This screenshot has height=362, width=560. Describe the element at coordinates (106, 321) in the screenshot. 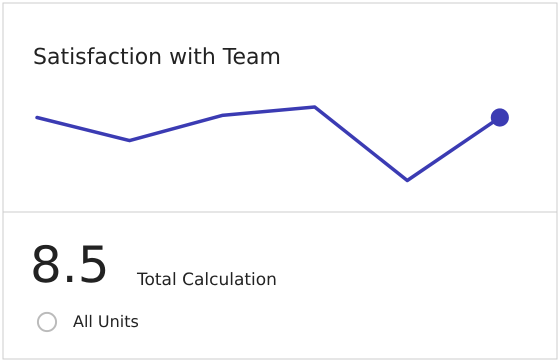

I see `text: All Units` at that location.